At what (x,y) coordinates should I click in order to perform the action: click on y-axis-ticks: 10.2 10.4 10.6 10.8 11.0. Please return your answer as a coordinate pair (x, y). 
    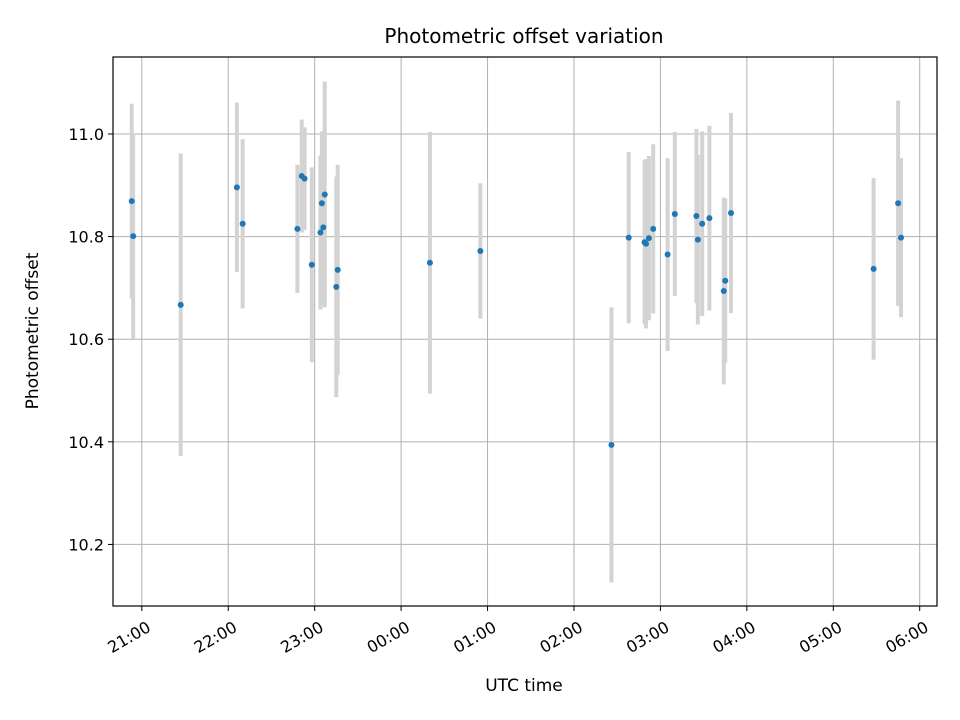
    Looking at the image, I should click on (90, 339).